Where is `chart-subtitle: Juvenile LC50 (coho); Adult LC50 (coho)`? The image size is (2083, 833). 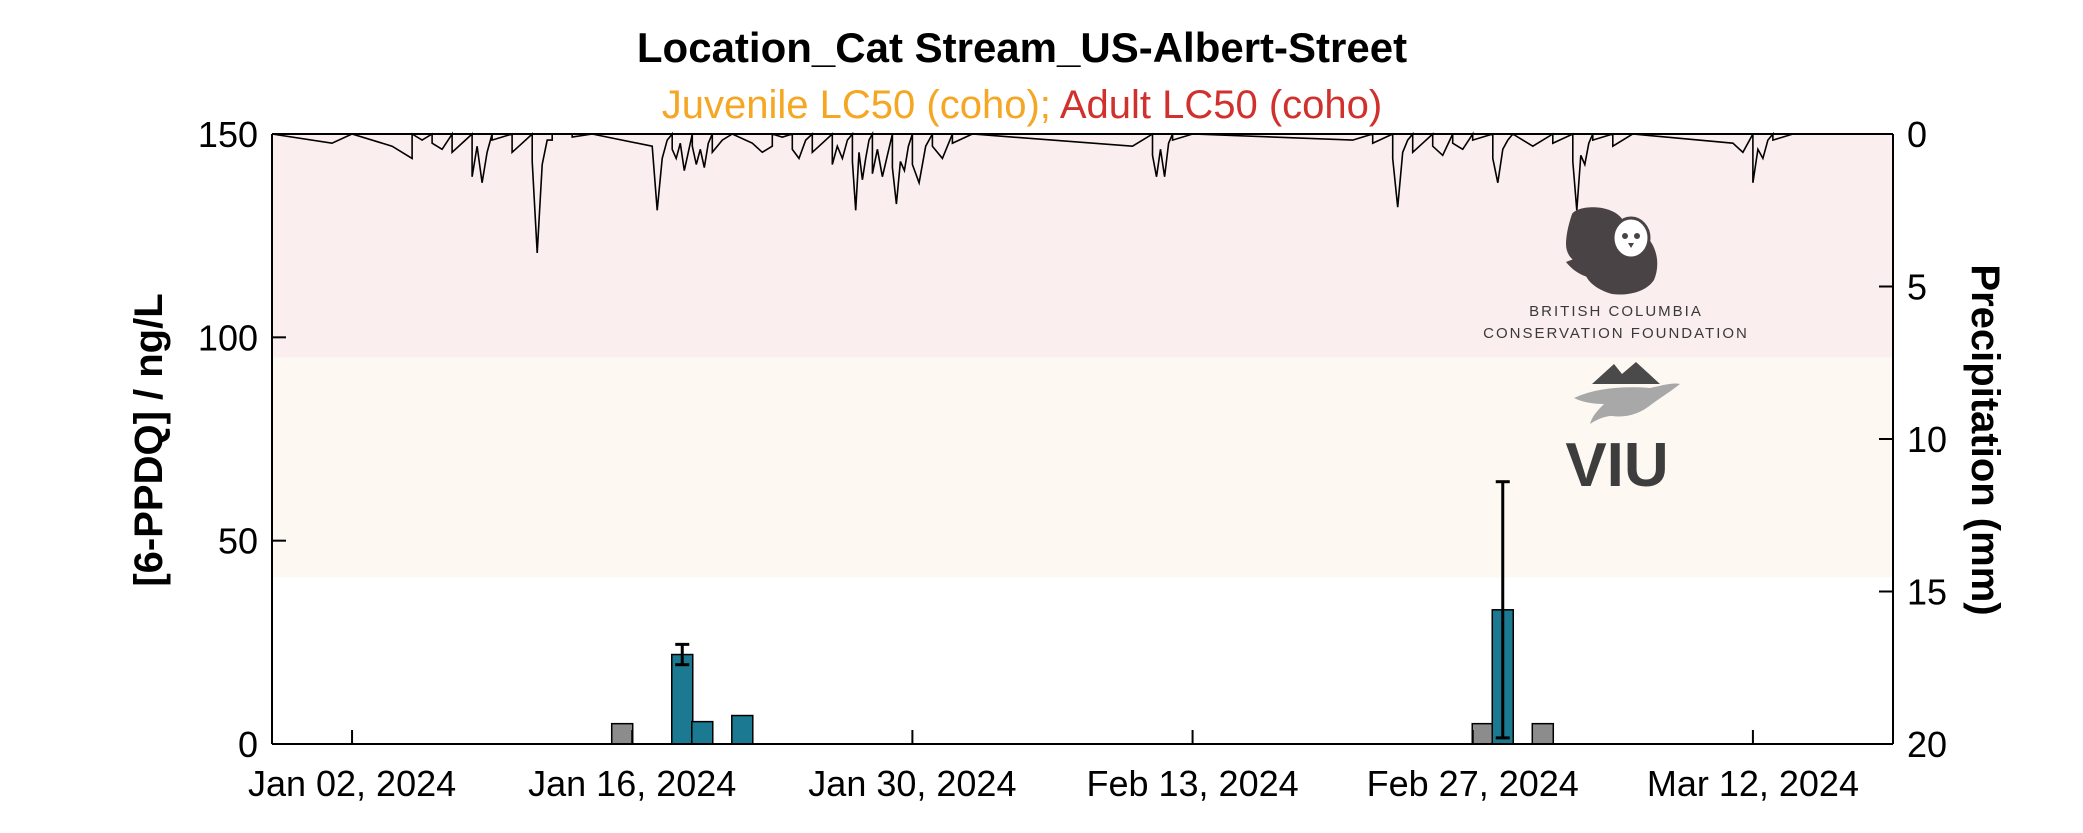 chart-subtitle: Juvenile LC50 (coho); Adult LC50 (coho) is located at coordinates (1022, 105).